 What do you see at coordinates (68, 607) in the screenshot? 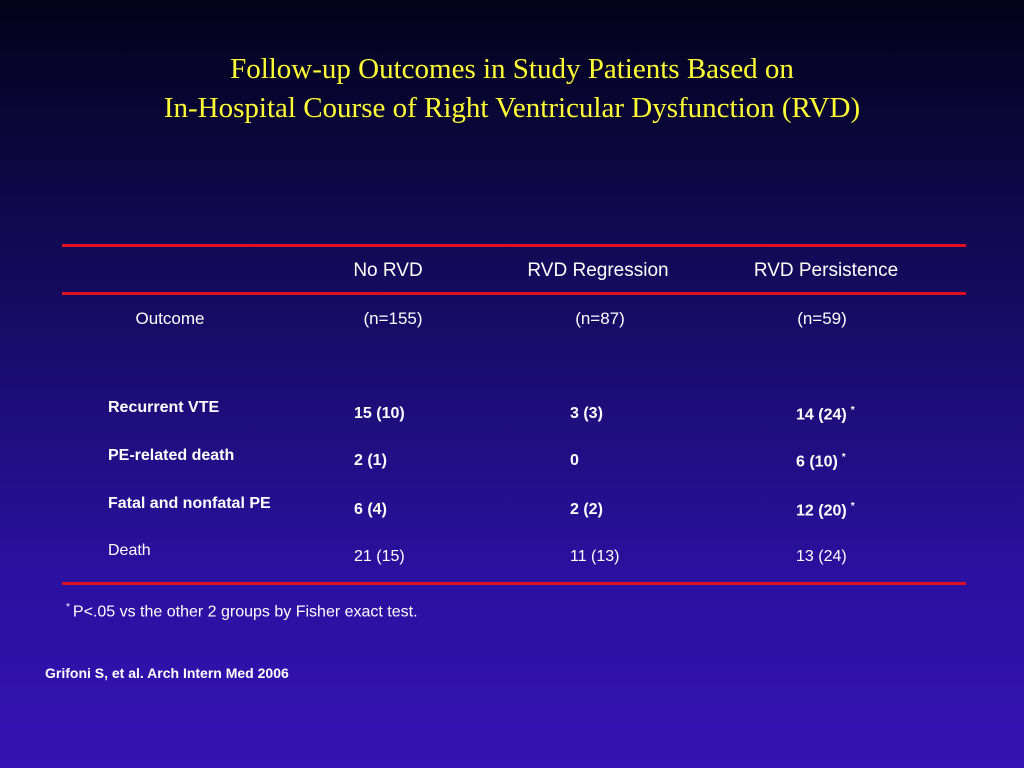
I see `footnote-mark: *` at bounding box center [68, 607].